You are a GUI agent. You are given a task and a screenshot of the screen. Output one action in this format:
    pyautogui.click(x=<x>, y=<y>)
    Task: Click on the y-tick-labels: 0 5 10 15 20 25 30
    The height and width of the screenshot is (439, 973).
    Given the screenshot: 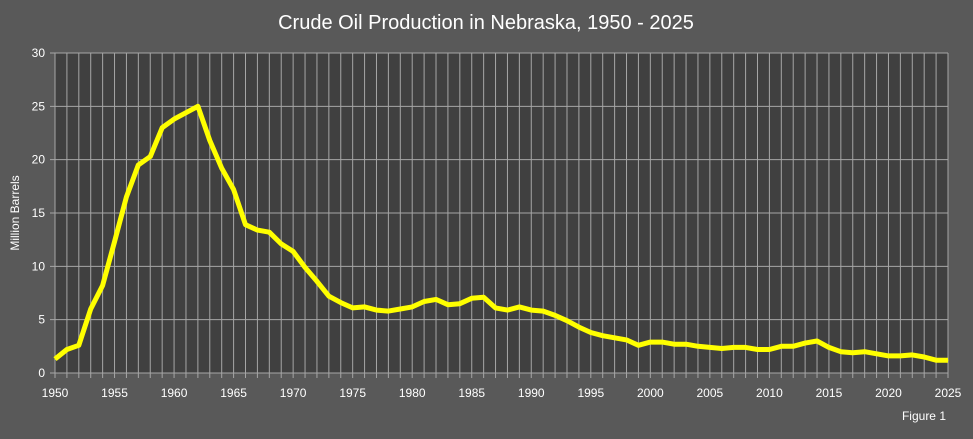 What is the action you would take?
    pyautogui.click(x=39, y=213)
    